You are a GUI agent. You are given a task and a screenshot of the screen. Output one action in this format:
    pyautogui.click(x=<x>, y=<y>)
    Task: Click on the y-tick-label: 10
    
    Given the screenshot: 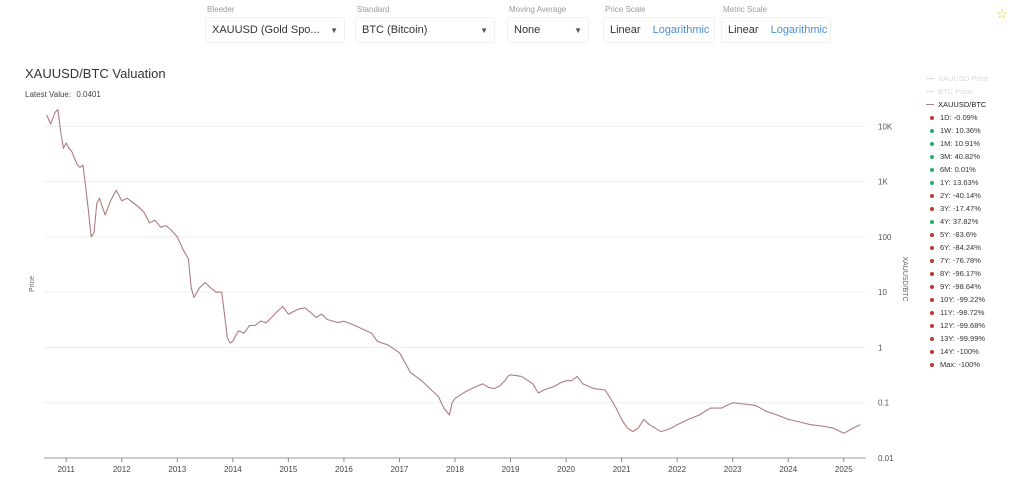 What is the action you would take?
    pyautogui.click(x=882, y=292)
    